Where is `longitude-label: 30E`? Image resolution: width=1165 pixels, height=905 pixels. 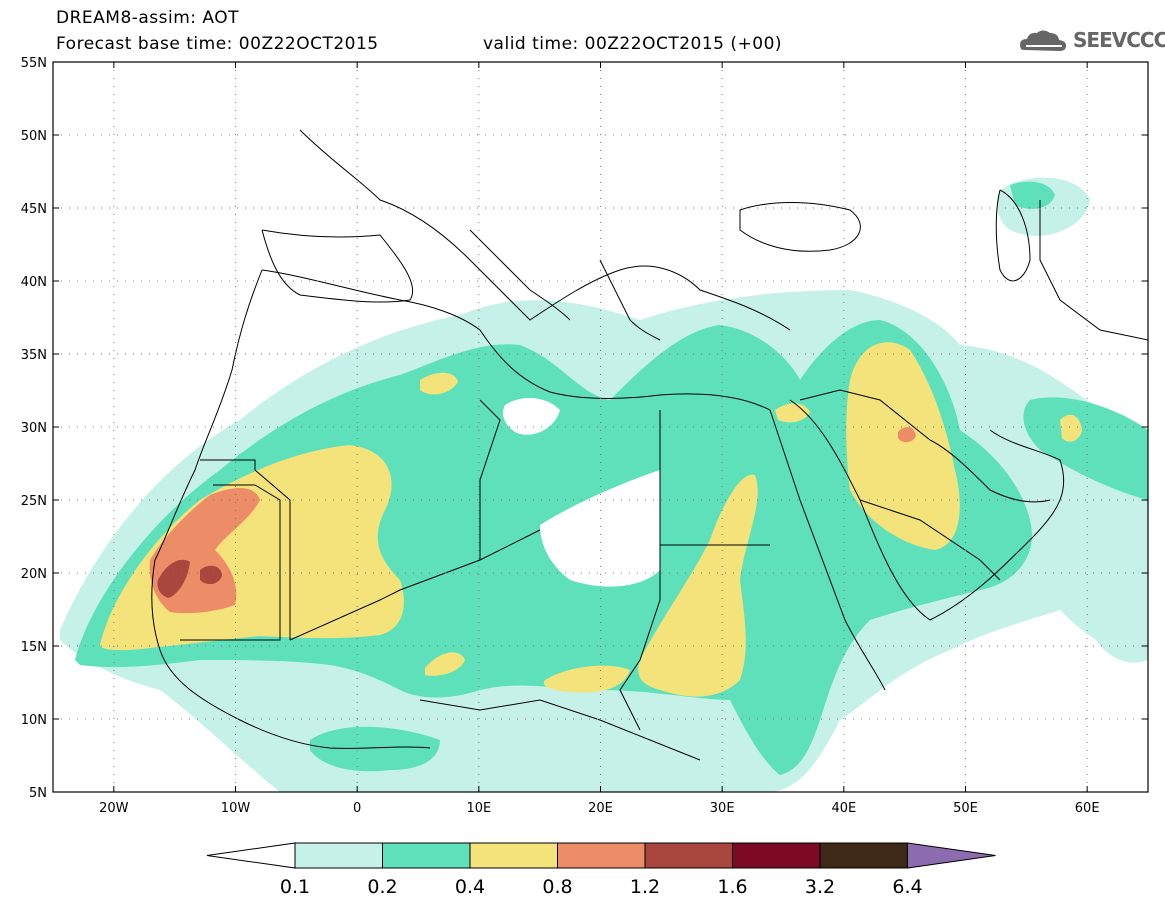 longitude-label: 30E is located at coordinates (722, 808).